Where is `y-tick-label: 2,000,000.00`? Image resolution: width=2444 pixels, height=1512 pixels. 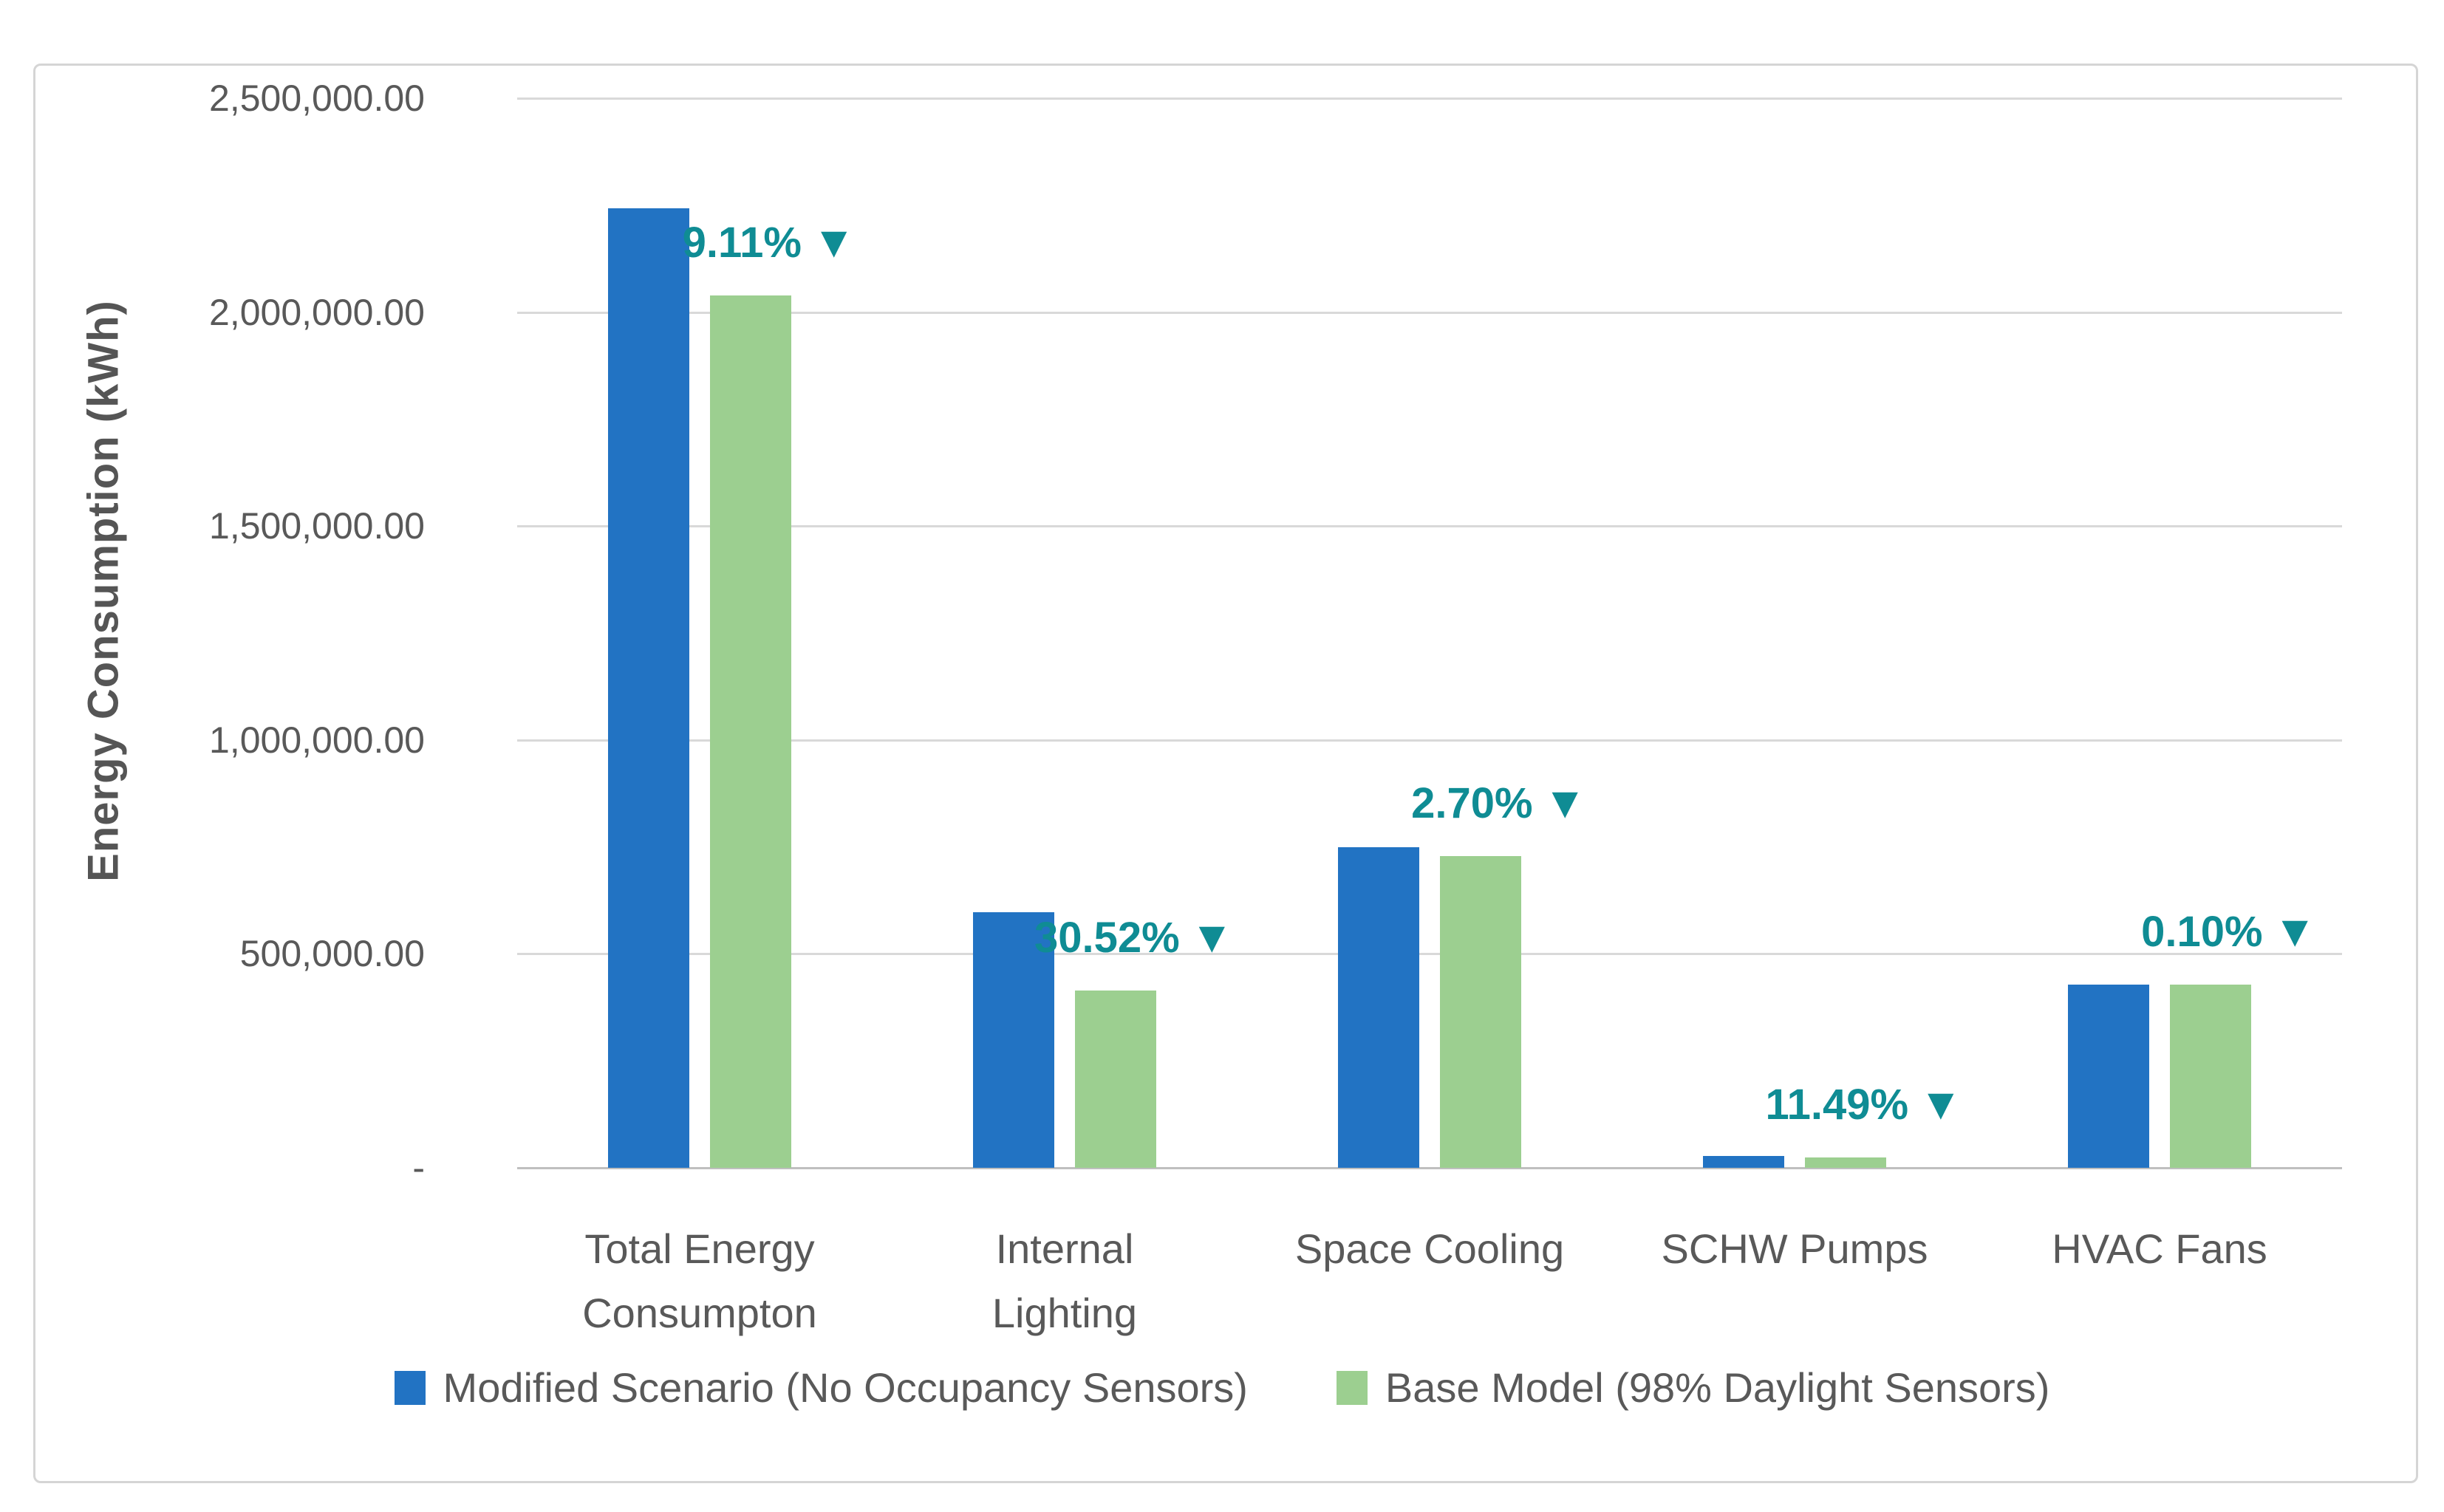 y-tick-label: 2,000,000.00 is located at coordinates (317, 312).